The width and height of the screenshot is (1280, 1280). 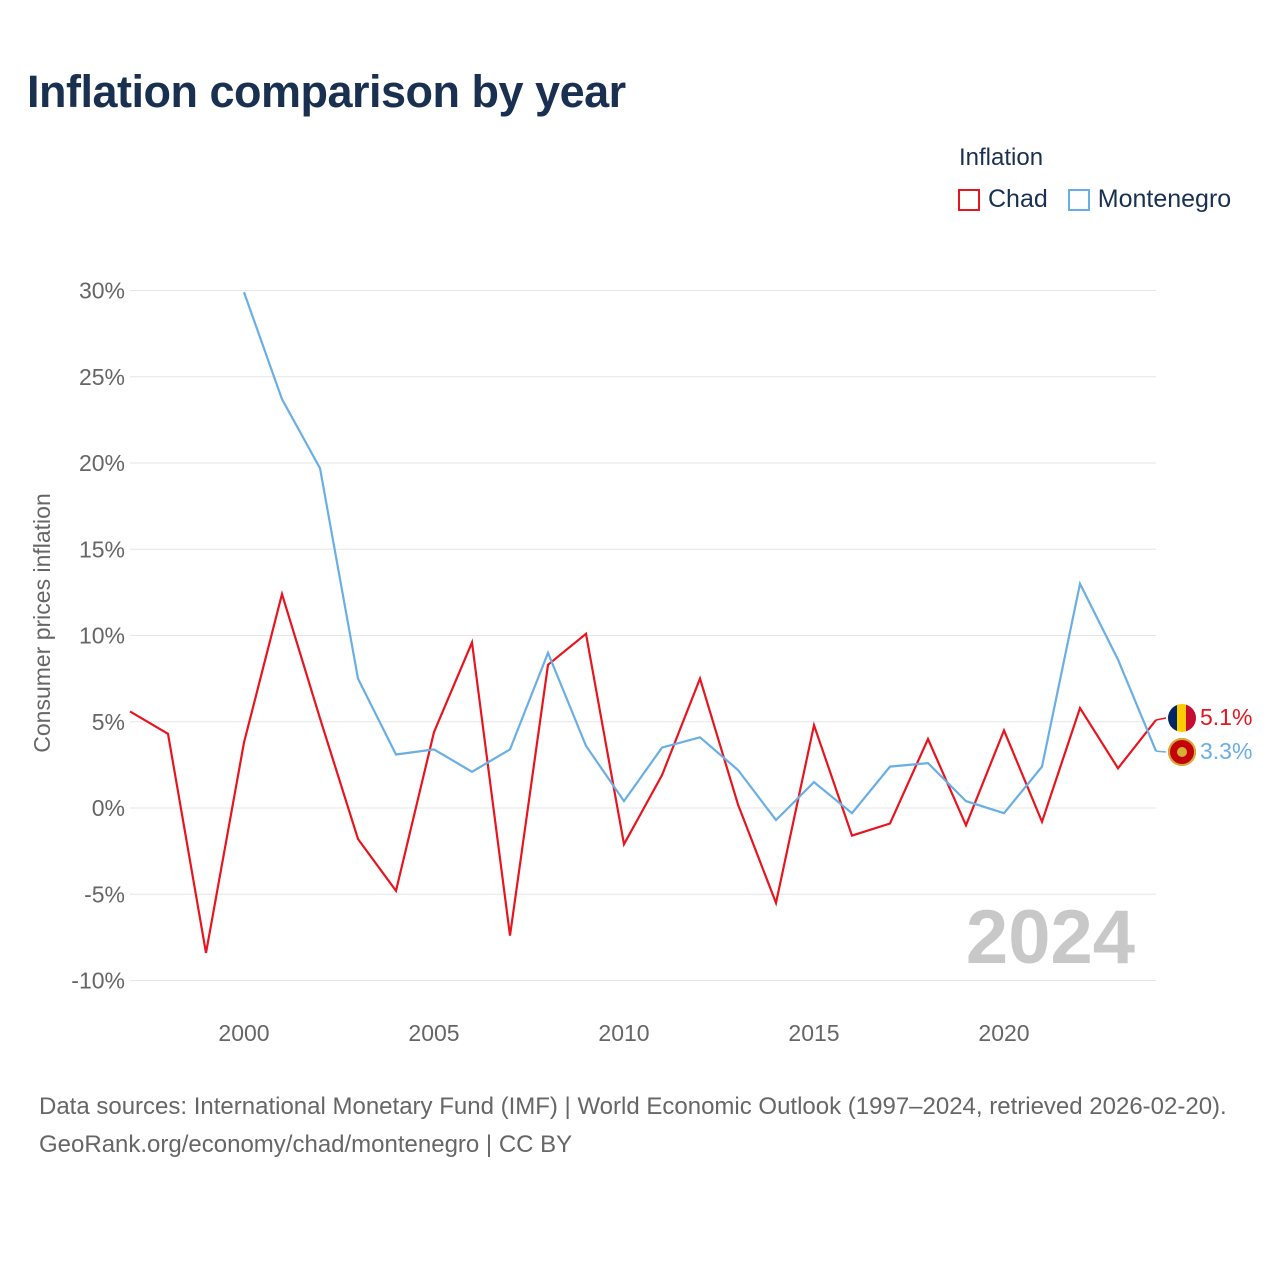 What do you see at coordinates (102, 463) in the screenshot?
I see `y-tick-label: 20%` at bounding box center [102, 463].